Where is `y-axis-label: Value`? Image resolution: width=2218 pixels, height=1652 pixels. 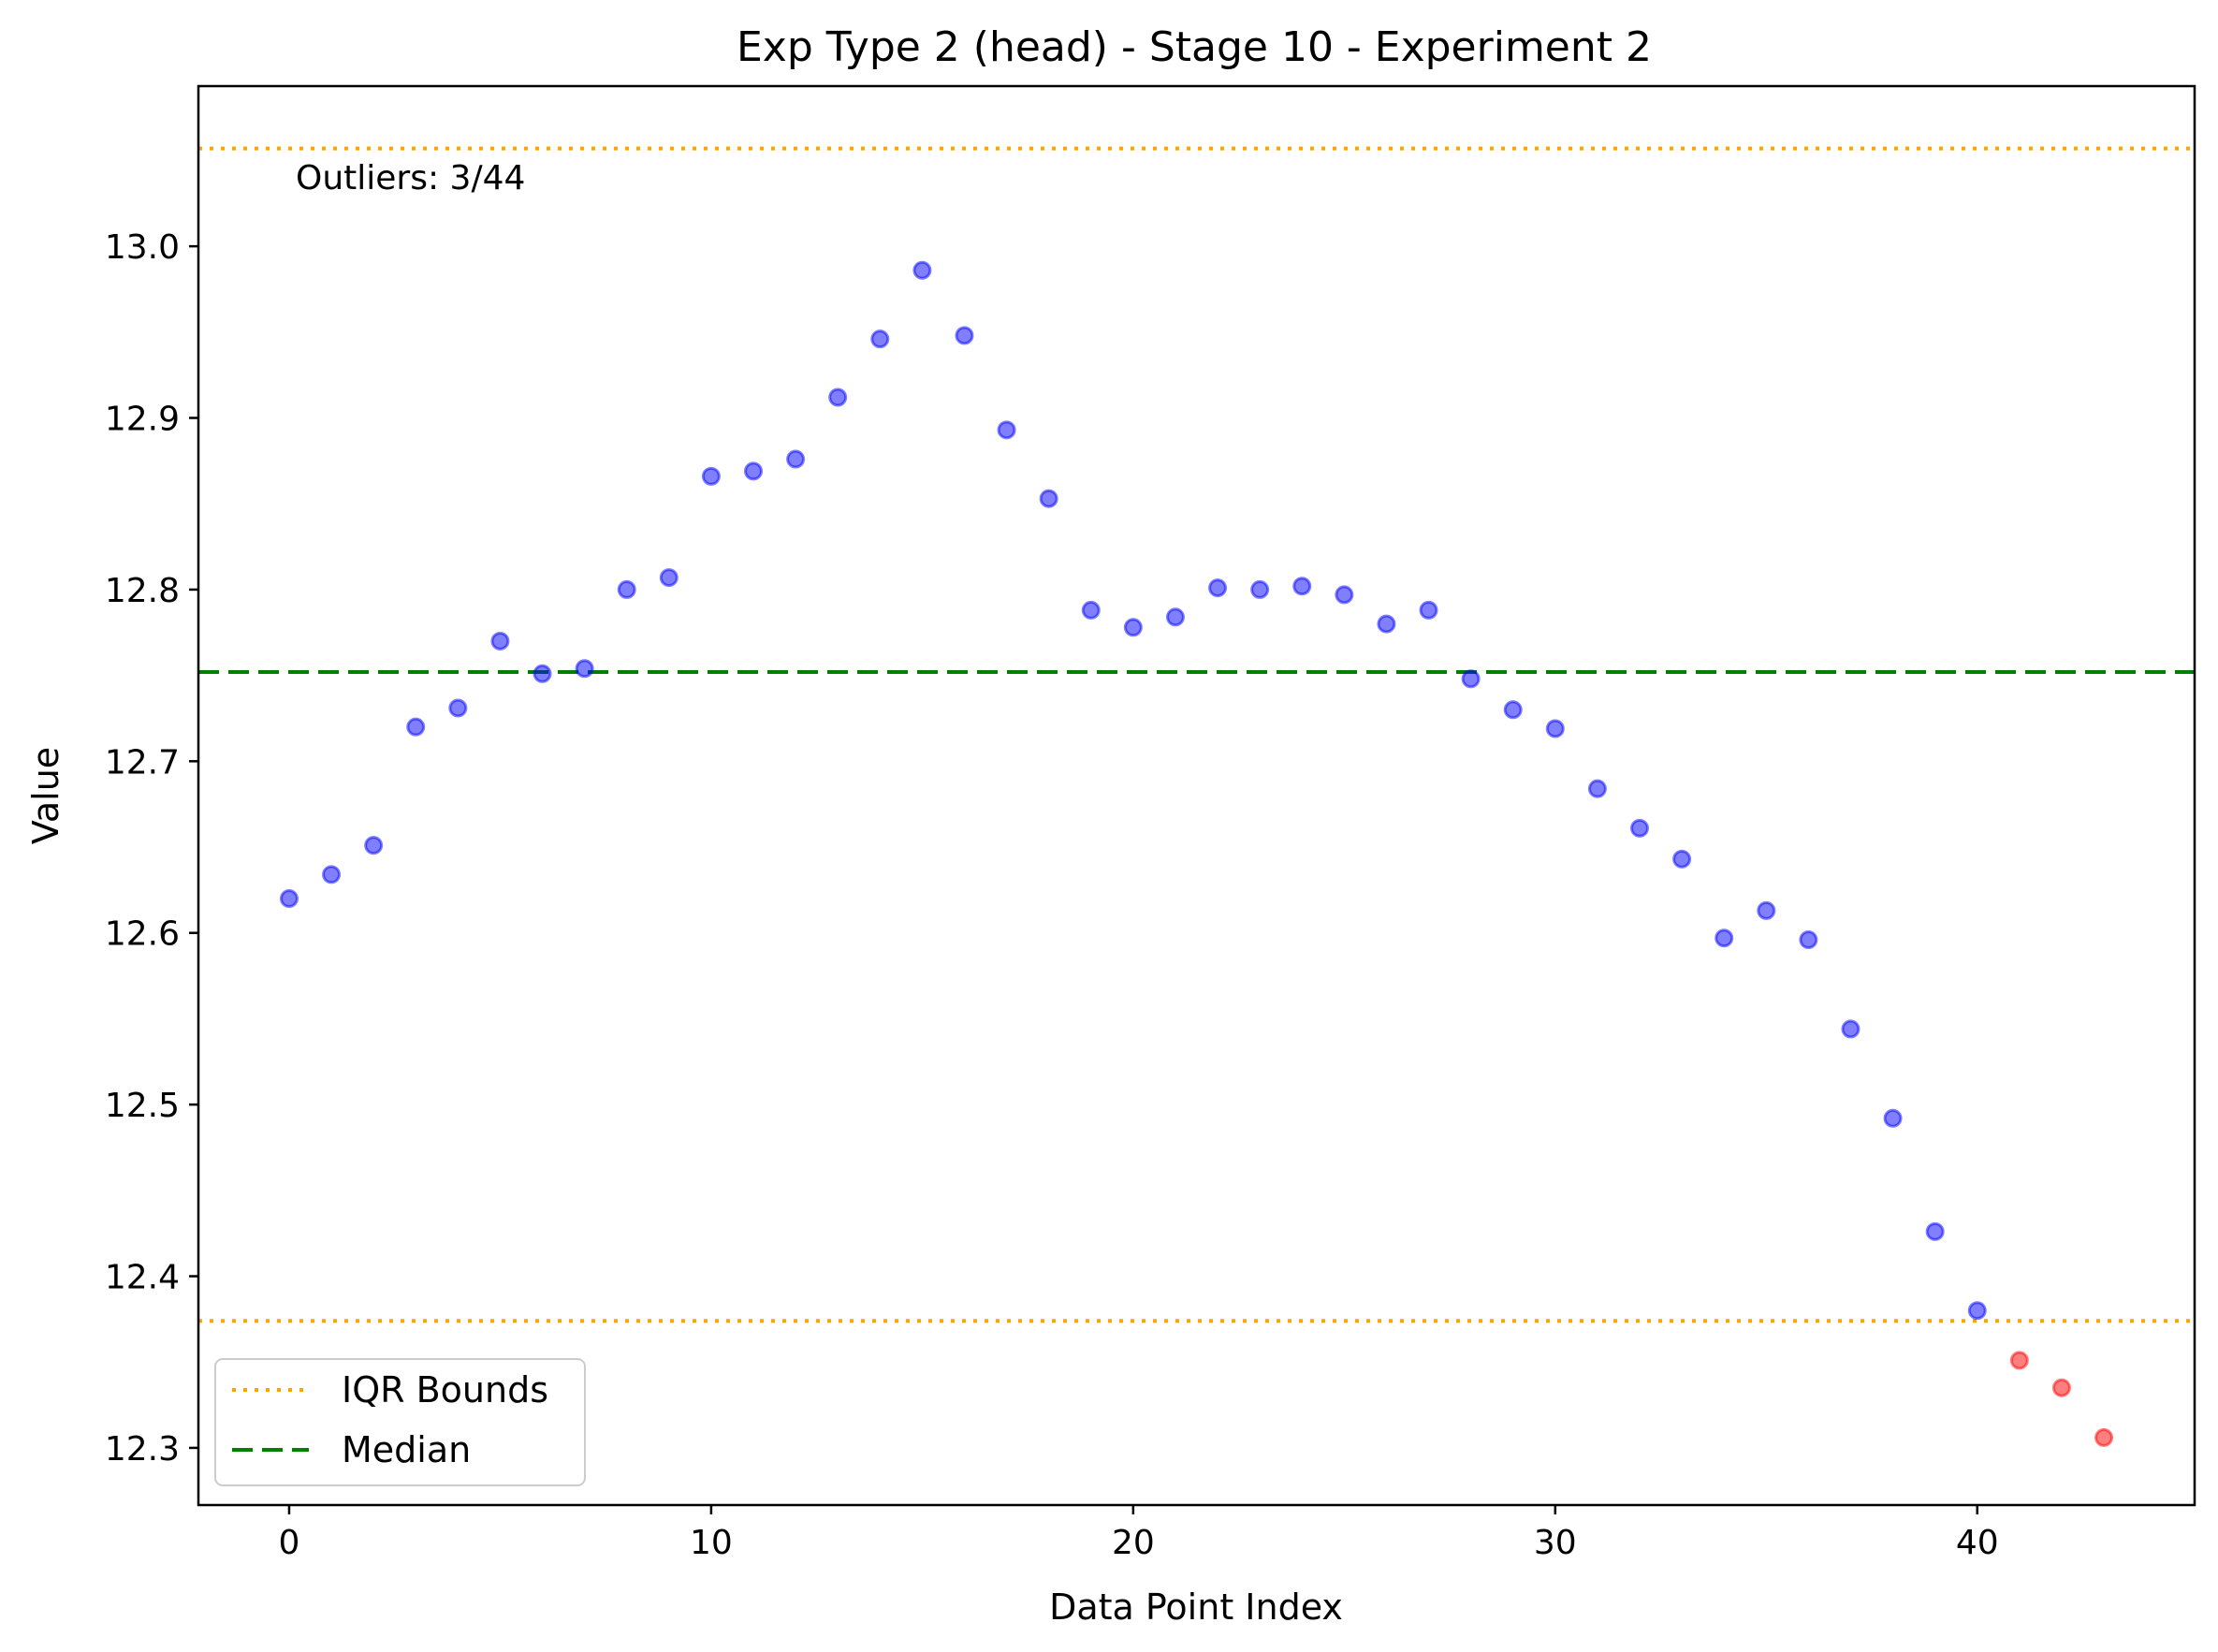 y-axis-label: Value is located at coordinates (46, 796).